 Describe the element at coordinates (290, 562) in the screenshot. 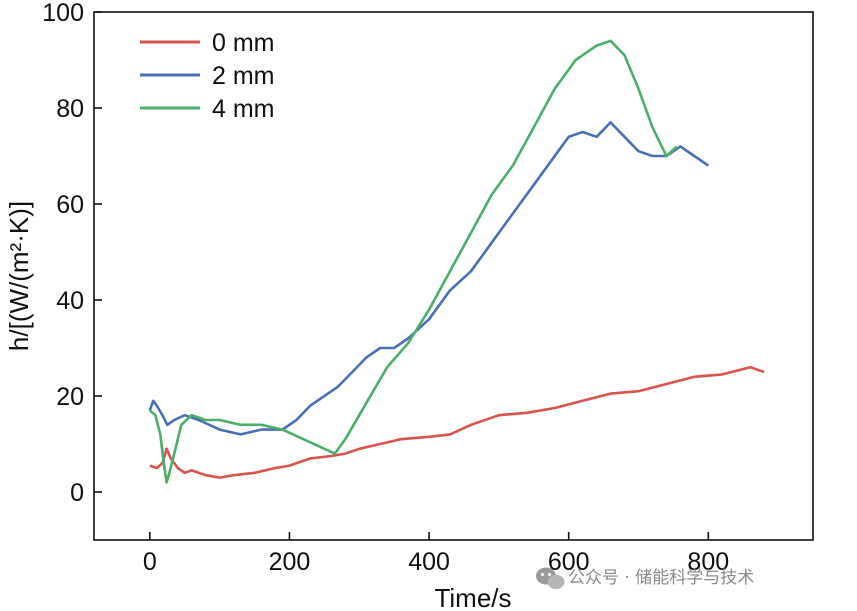

I see `x-tick-label-200: 200` at that location.